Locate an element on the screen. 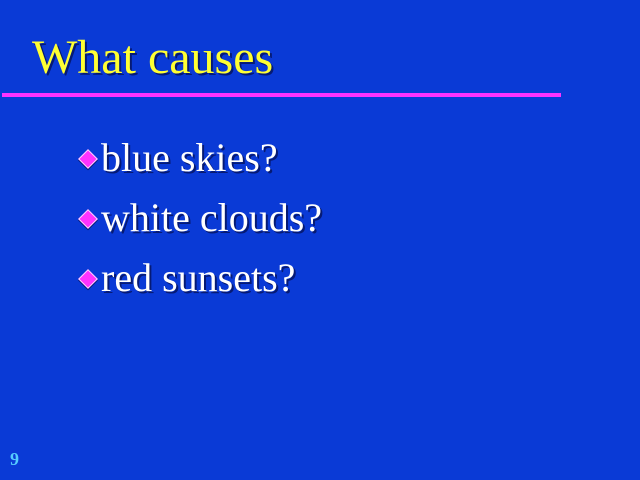  bullet-item: white clouds? is located at coordinates (200, 218).